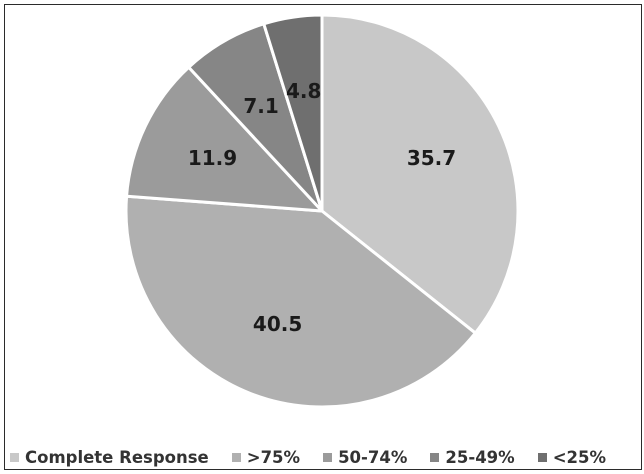 The height and width of the screenshot is (474, 644). I want to click on legend-label-1: Complete Response, so click(117, 457).